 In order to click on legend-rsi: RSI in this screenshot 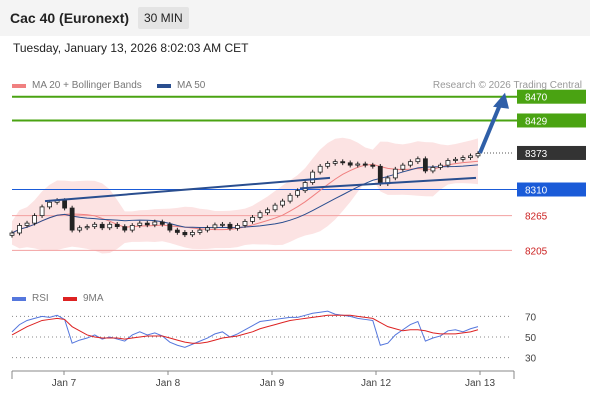, I will do `click(30, 298)`.